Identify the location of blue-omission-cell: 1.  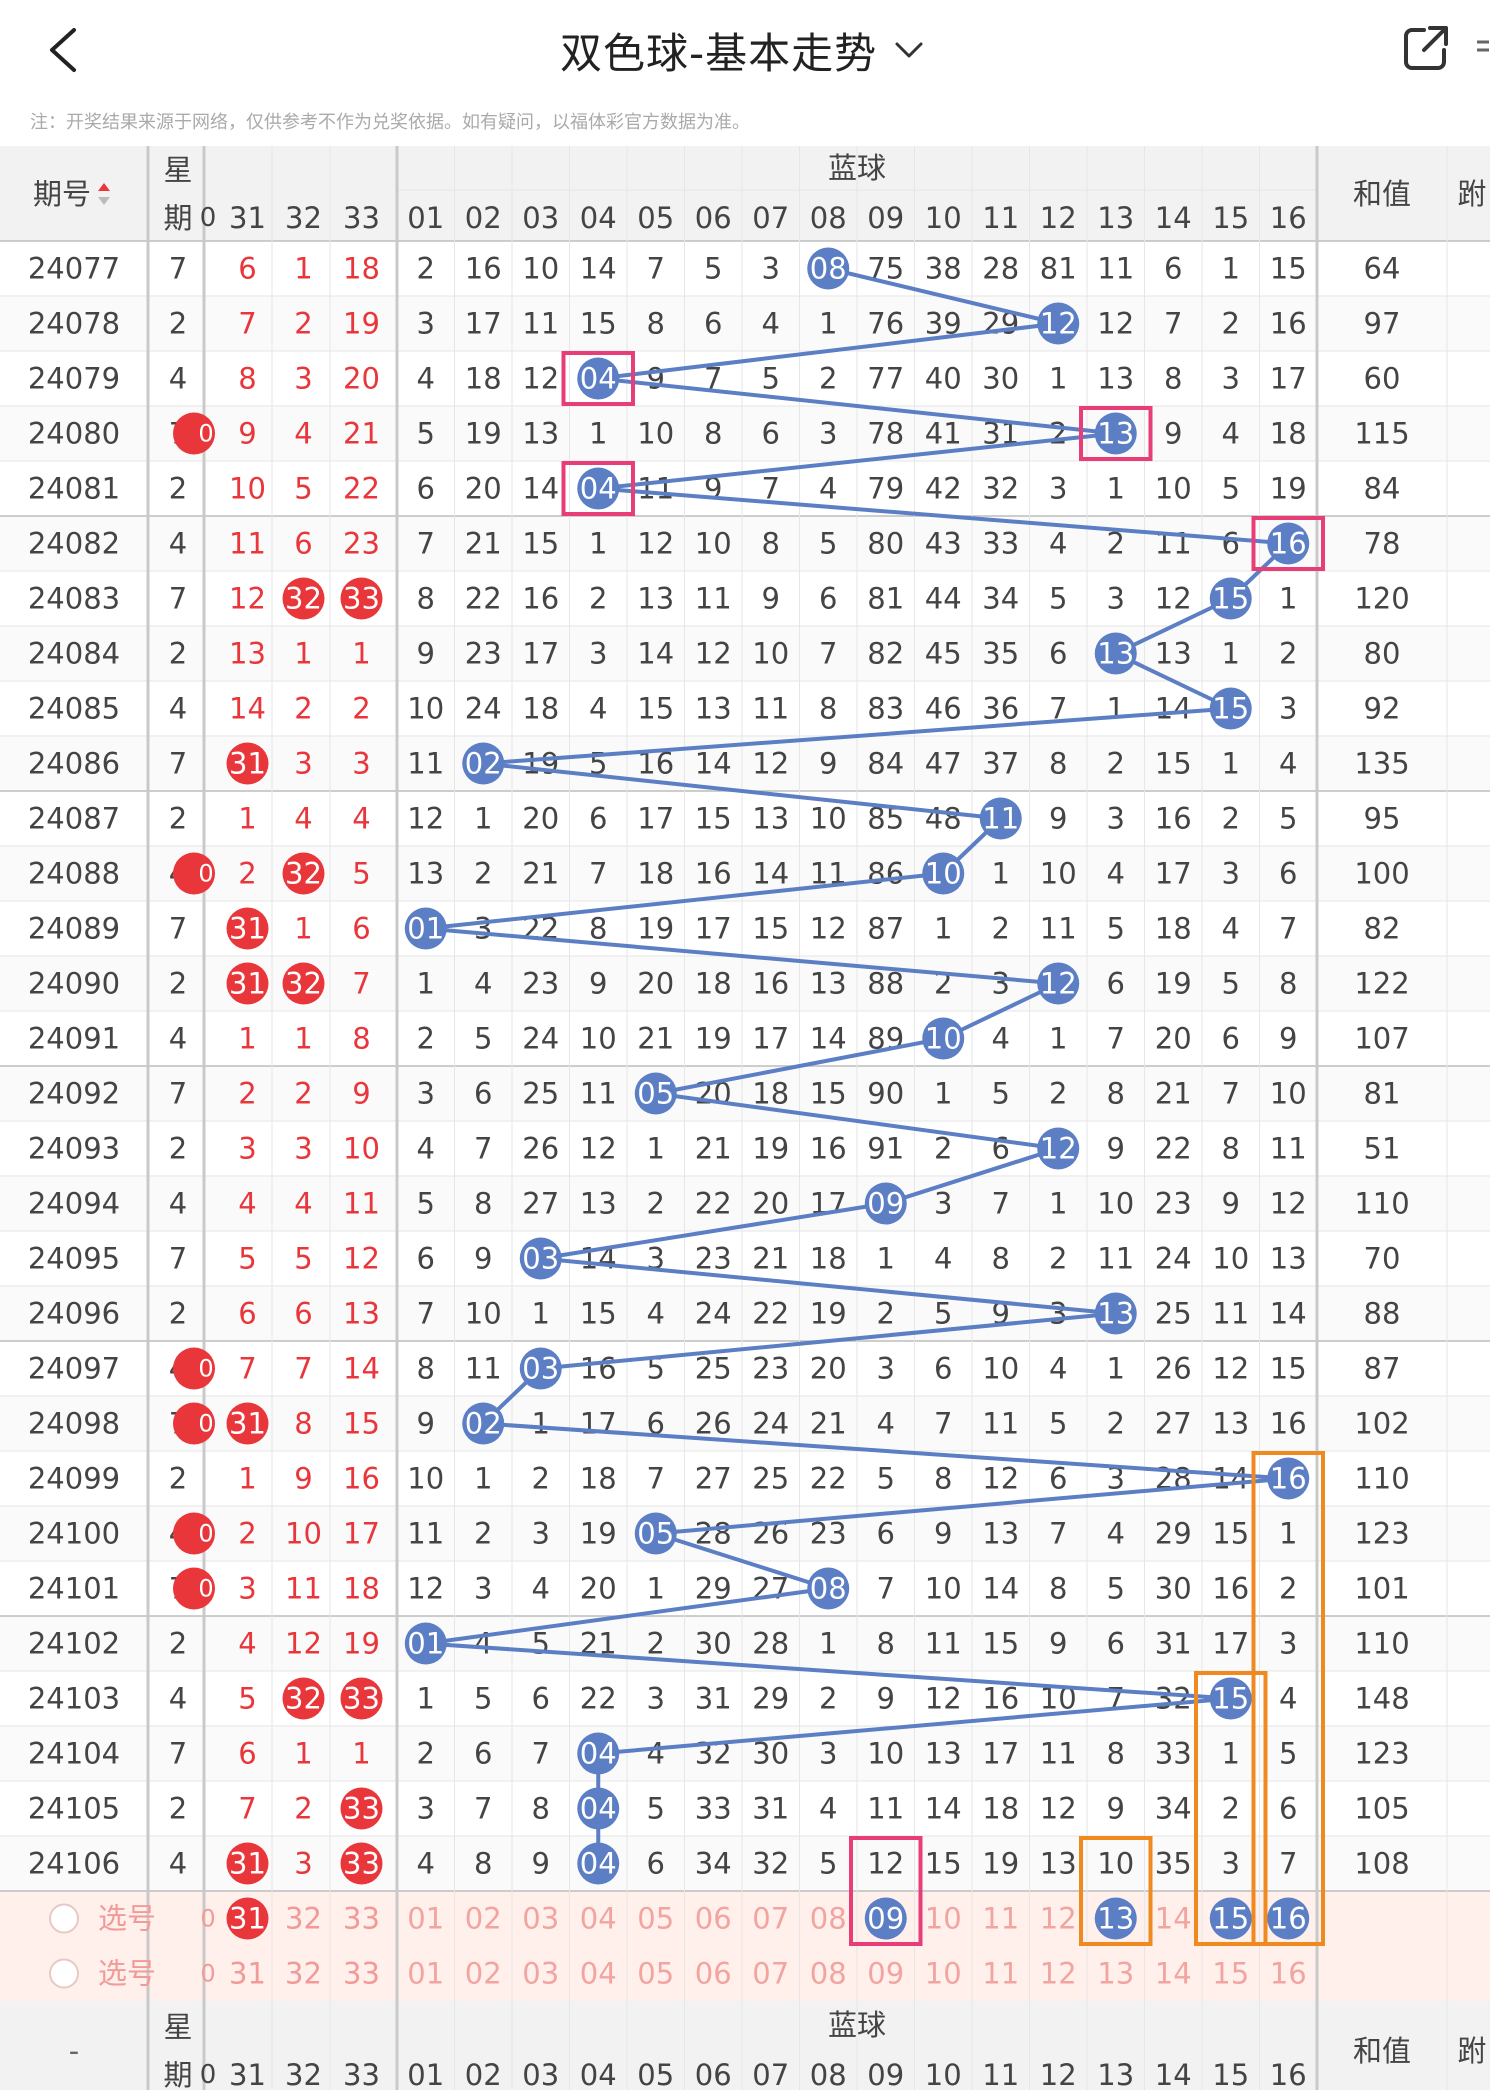
(656, 1149).